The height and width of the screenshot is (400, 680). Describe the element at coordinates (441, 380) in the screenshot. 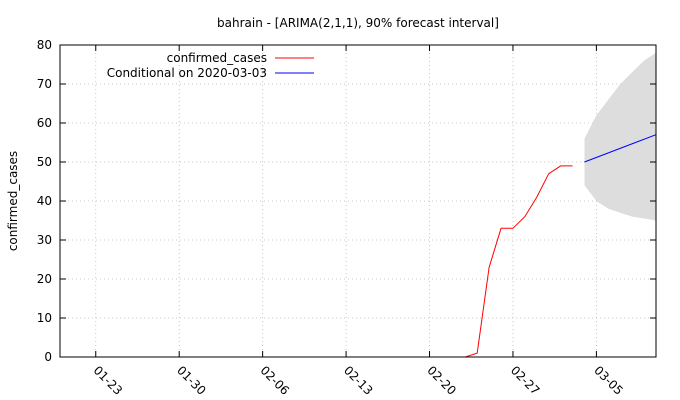

I see `x-tick-label: 02-20` at that location.